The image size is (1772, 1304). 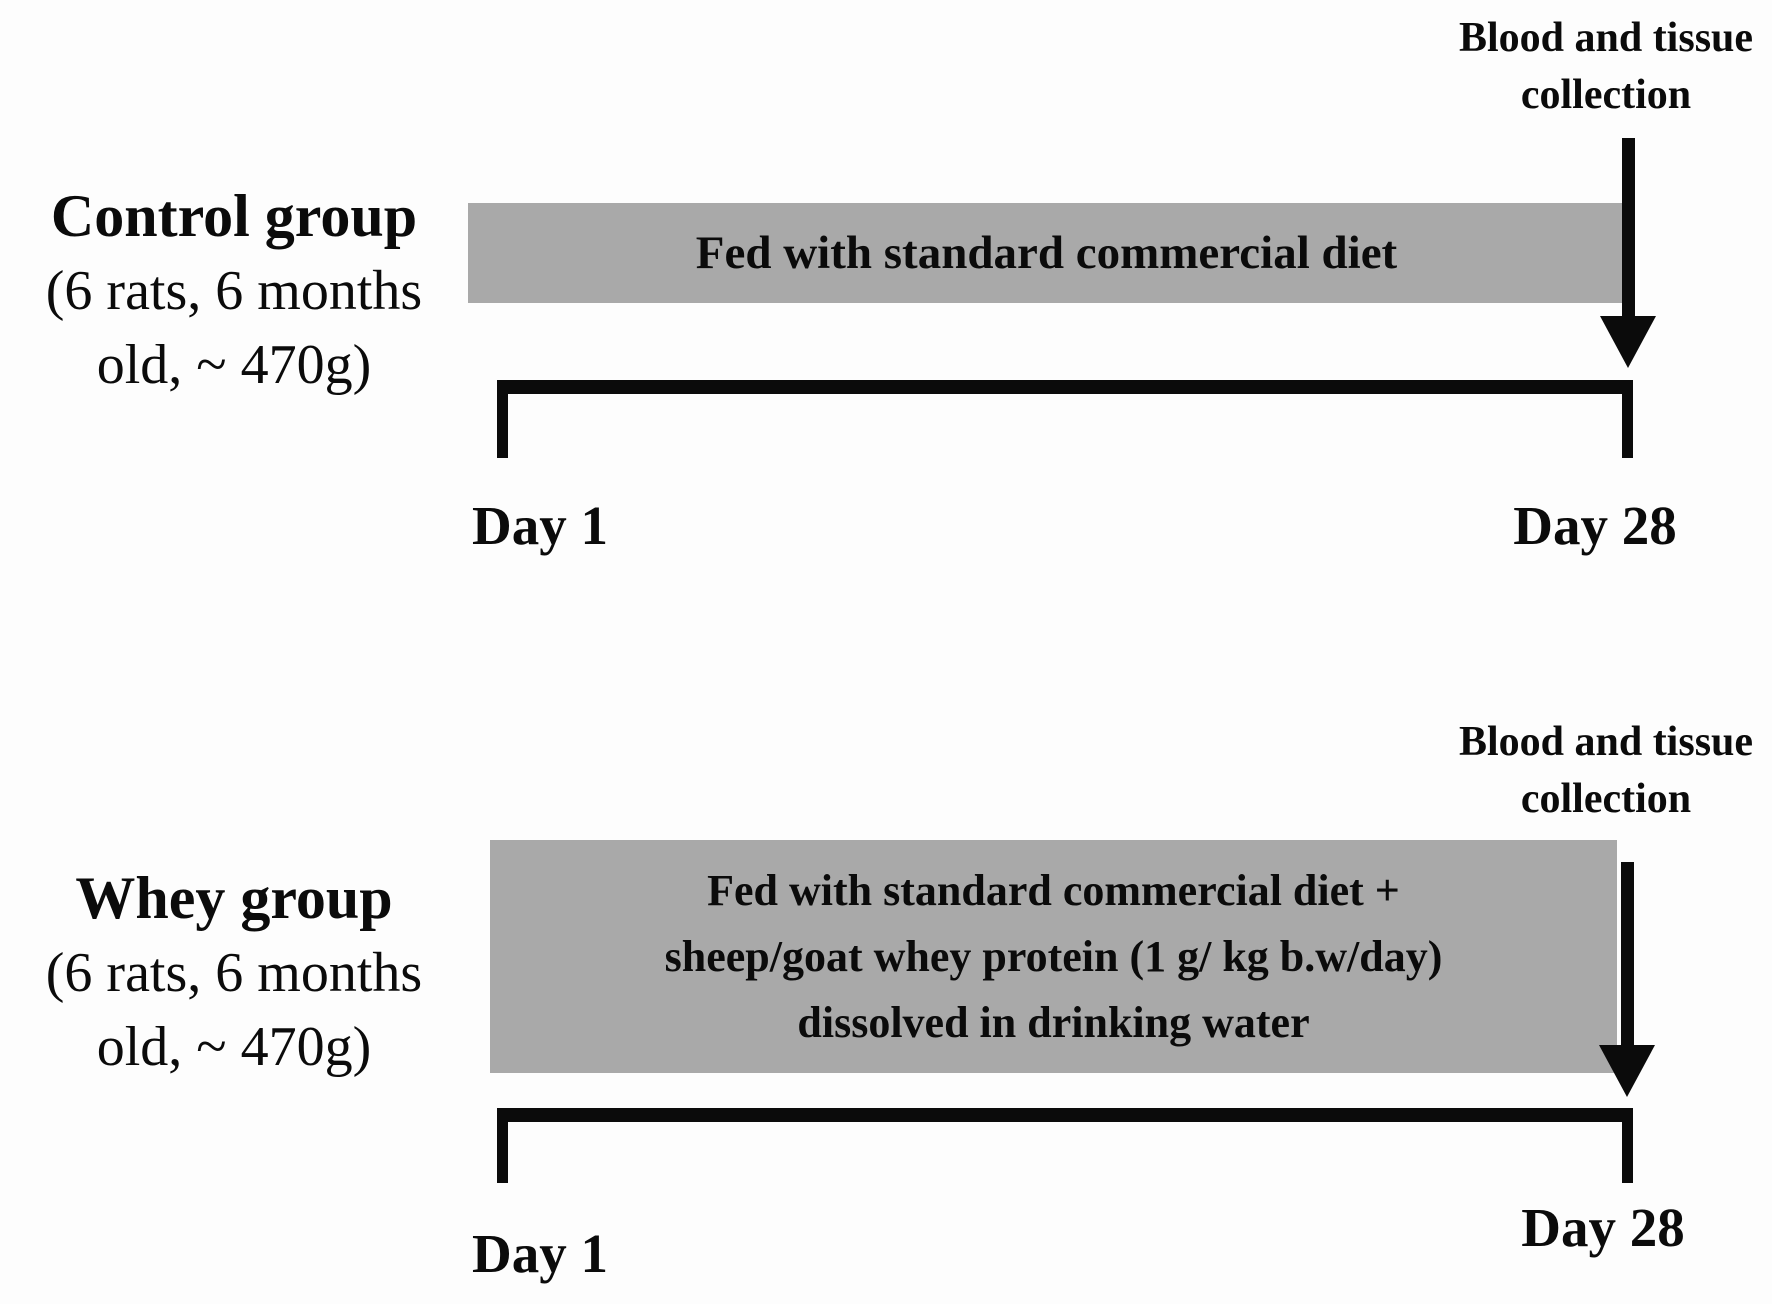 I want to click on control-group-detail-2: old, ~ 470g), so click(x=234, y=365).